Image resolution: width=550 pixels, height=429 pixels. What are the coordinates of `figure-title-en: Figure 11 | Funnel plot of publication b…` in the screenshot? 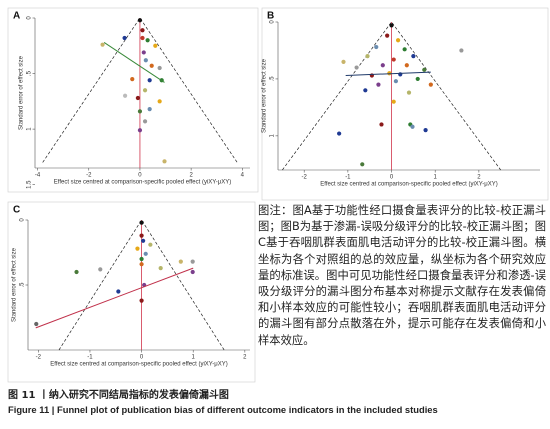 It's located at (223, 409).